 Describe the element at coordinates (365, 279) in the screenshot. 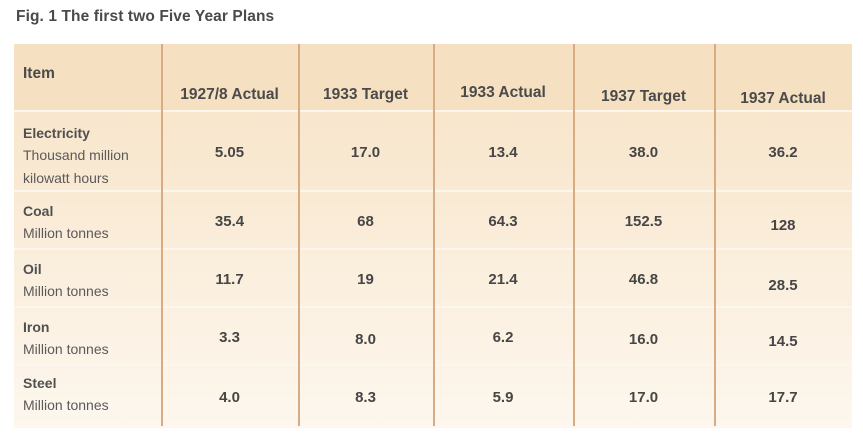

I see `value-cell: 19` at that location.